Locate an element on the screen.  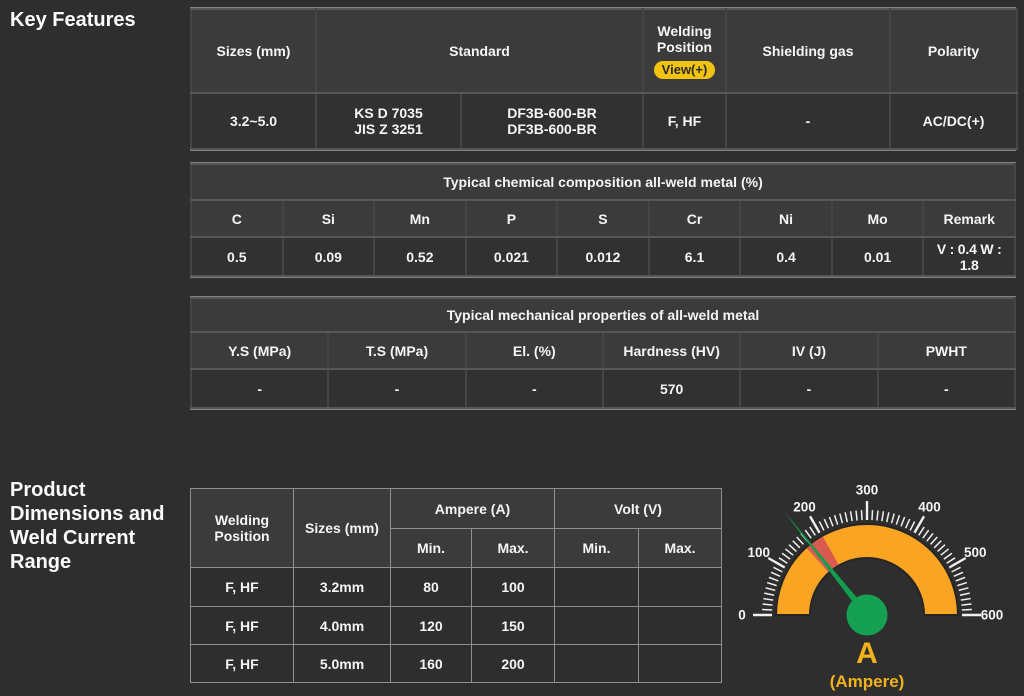
chem-val-mn: 0.52 is located at coordinates (420, 256).